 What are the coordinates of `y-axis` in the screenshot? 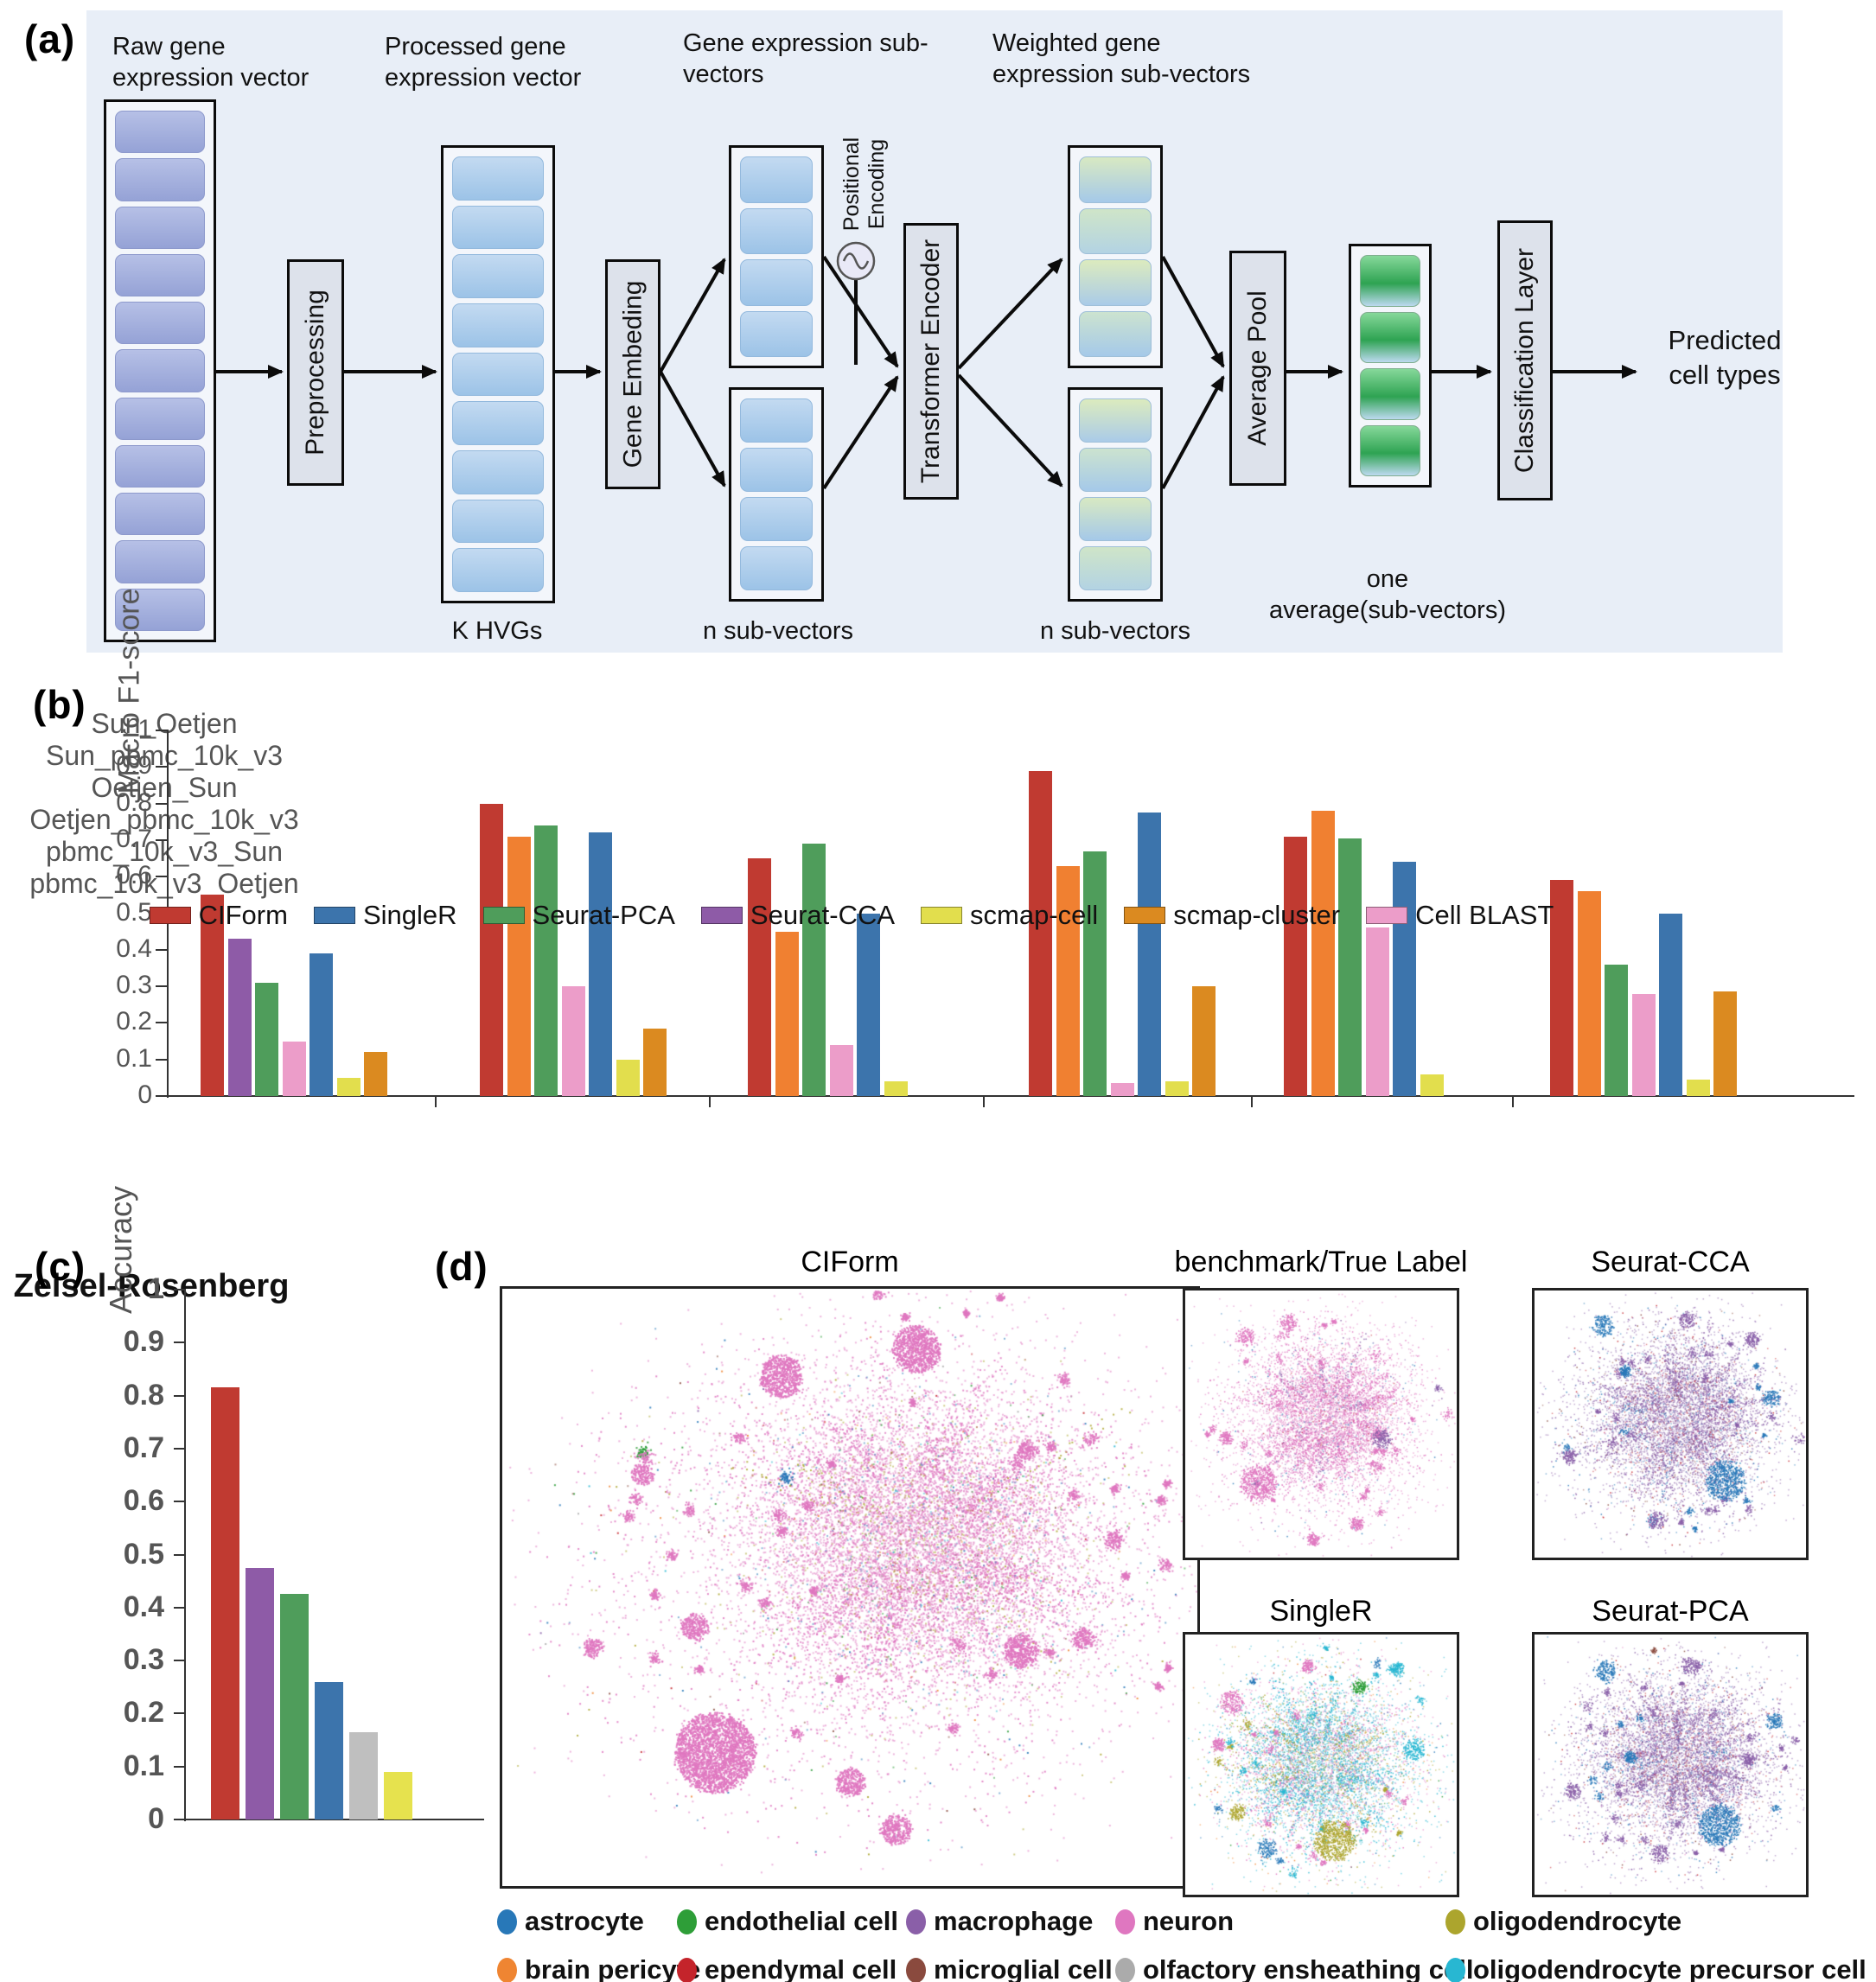 It's located at (185, 1555).